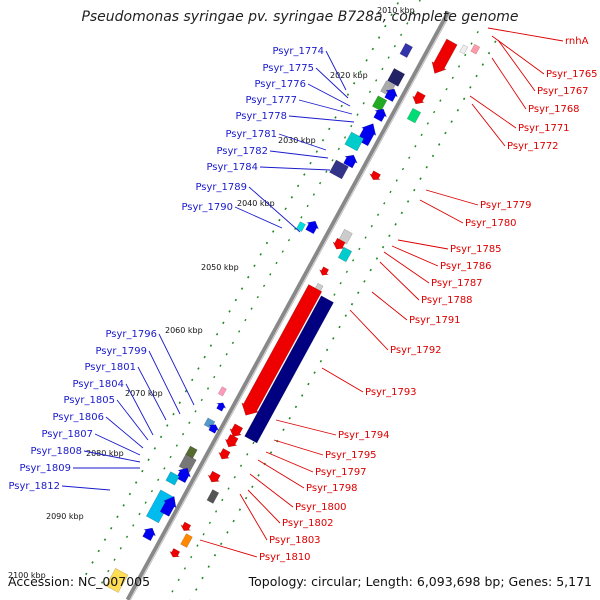 Image resolution: width=600 pixels, height=600 pixels. Describe the element at coordinates (533, 146) in the screenshot. I see `reverse-gene-label-6: Psyr_1772` at that location.